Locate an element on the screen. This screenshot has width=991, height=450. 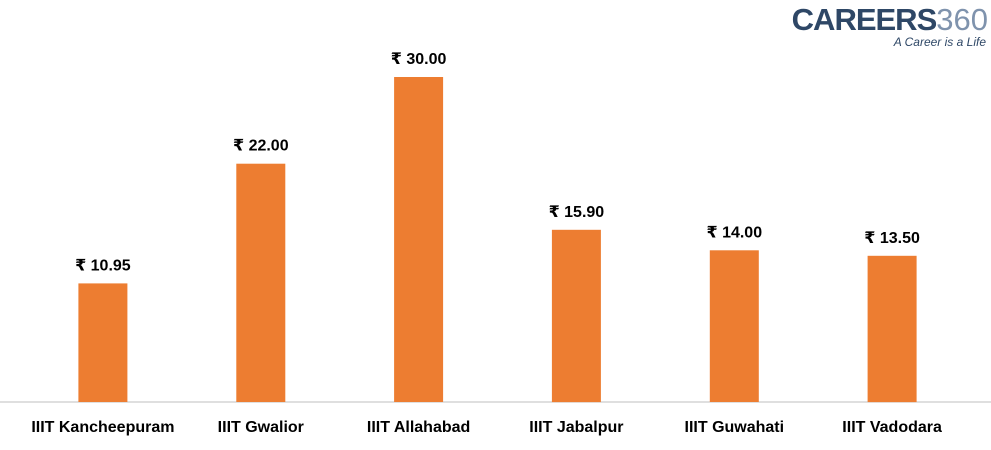
logo-wordmark: CAREERS360 is located at coordinates (890, 19).